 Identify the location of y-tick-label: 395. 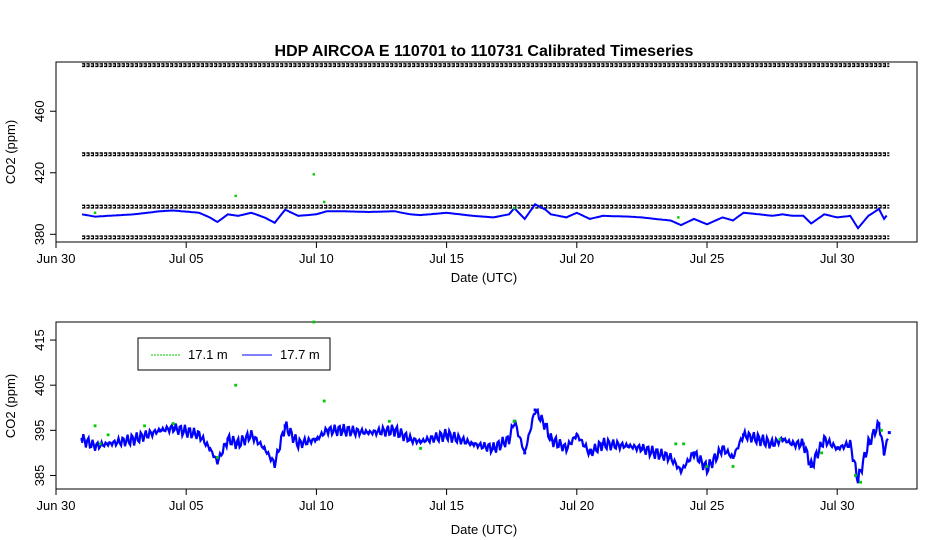
(39, 430).